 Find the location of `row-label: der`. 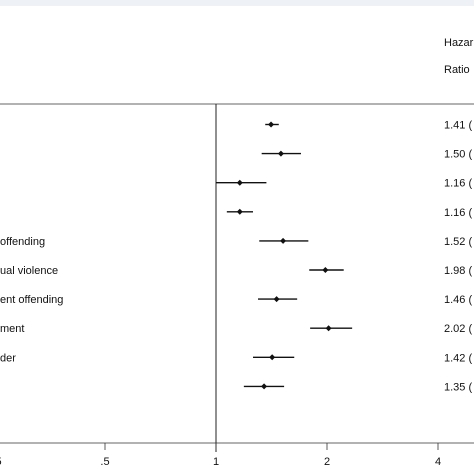

row-label: der is located at coordinates (8, 358).